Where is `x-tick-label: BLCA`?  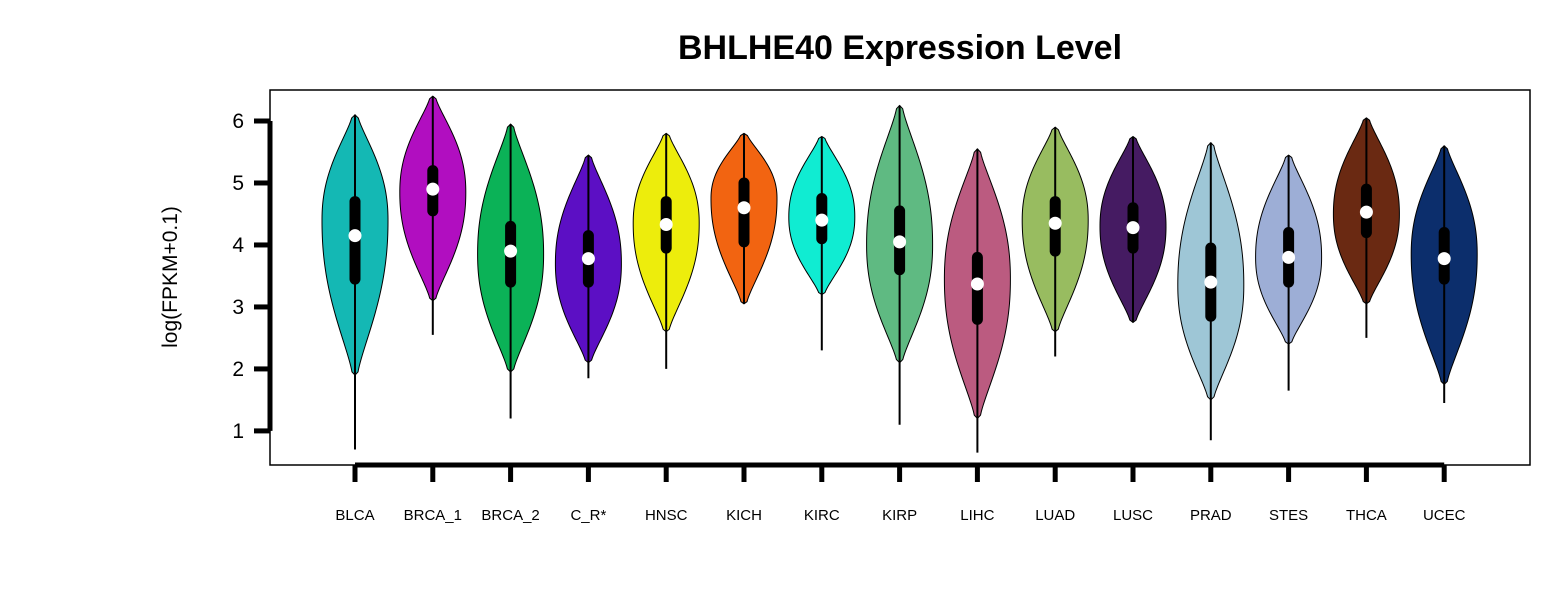 x-tick-label: BLCA is located at coordinates (354, 515).